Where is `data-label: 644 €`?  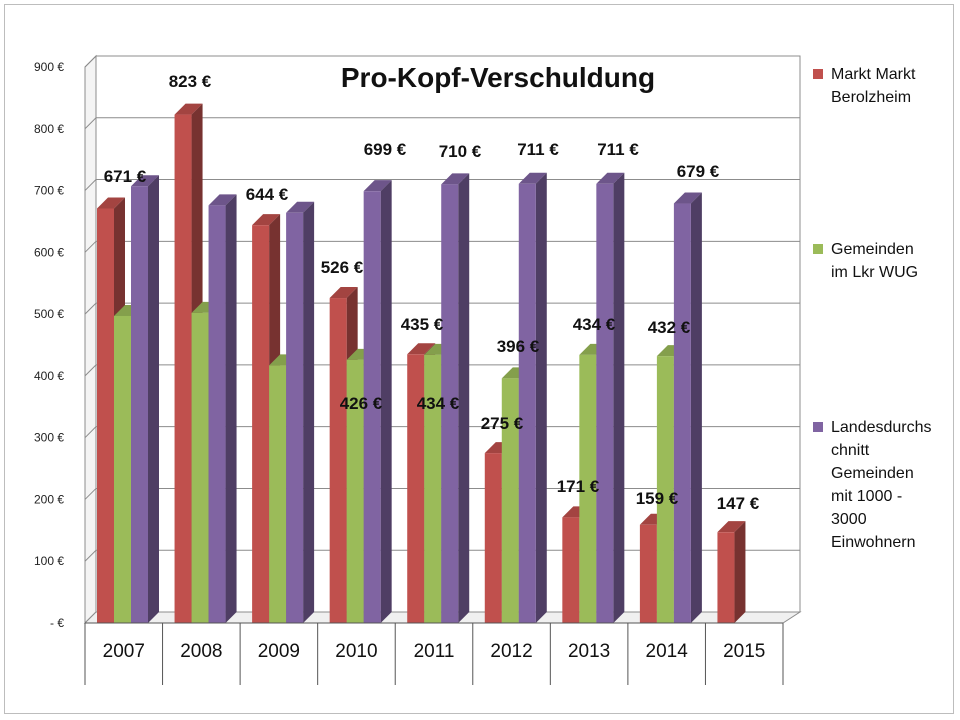
data-label: 644 € is located at coordinates (267, 194).